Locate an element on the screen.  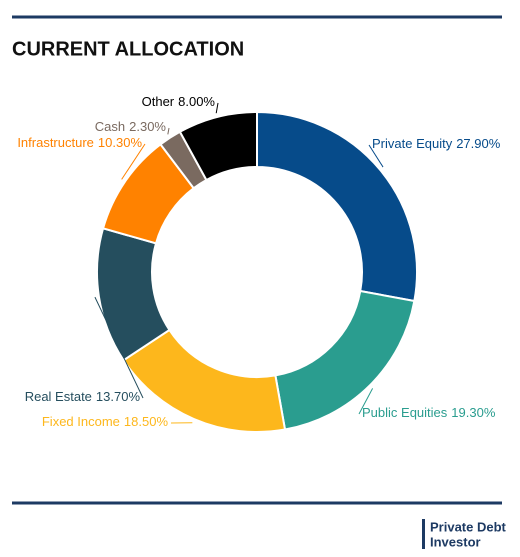
value-label: 19.30% is located at coordinates (473, 412).